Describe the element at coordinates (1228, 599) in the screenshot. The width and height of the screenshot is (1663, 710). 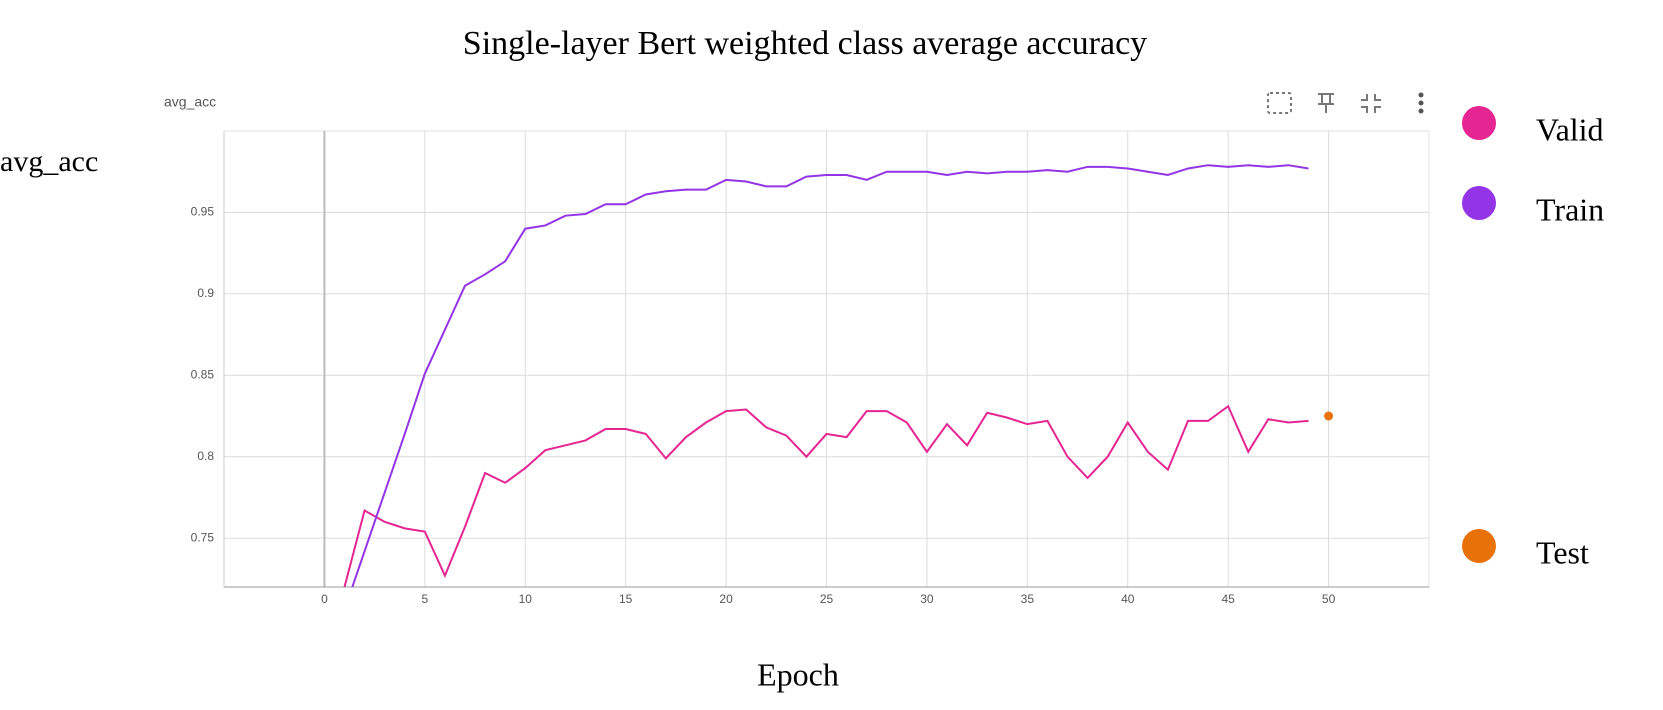
I see `x-tick-label: 45` at that location.